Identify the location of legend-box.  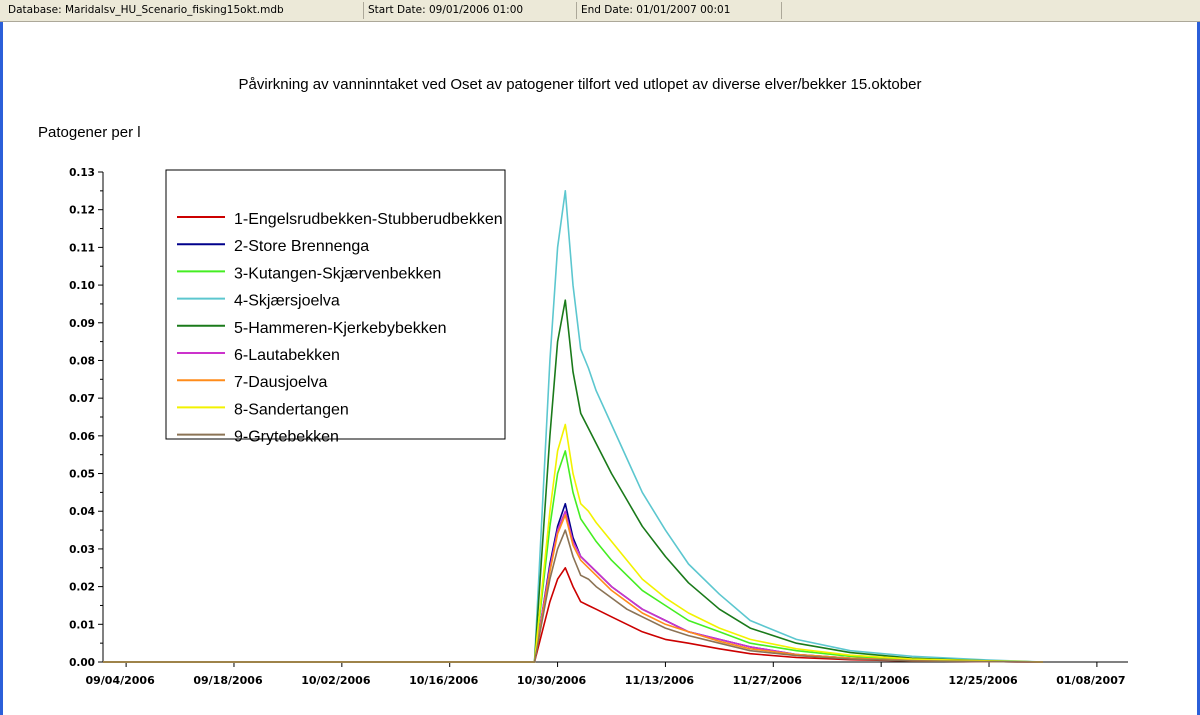
(335, 304).